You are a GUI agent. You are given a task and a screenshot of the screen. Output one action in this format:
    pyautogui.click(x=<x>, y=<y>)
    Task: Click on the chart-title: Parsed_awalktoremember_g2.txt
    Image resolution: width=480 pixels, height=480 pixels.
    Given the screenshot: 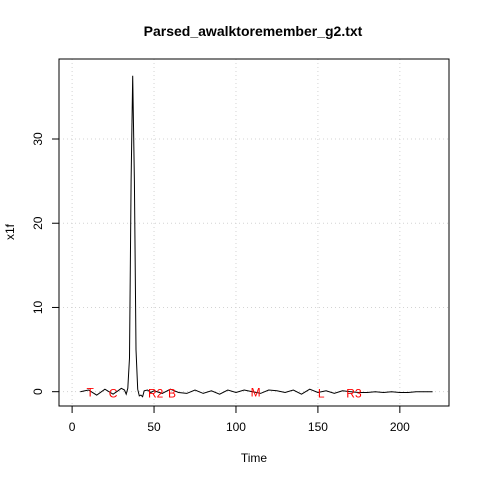 What is the action you would take?
    pyautogui.click(x=253, y=31)
    